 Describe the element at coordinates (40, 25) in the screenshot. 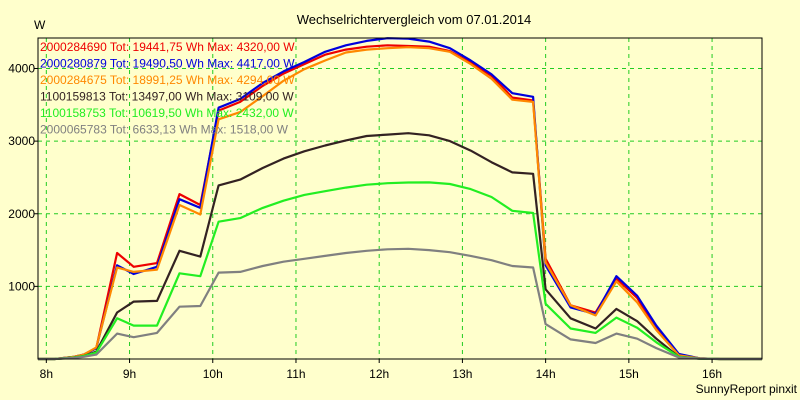

I see `y-axis-label: W` at that location.